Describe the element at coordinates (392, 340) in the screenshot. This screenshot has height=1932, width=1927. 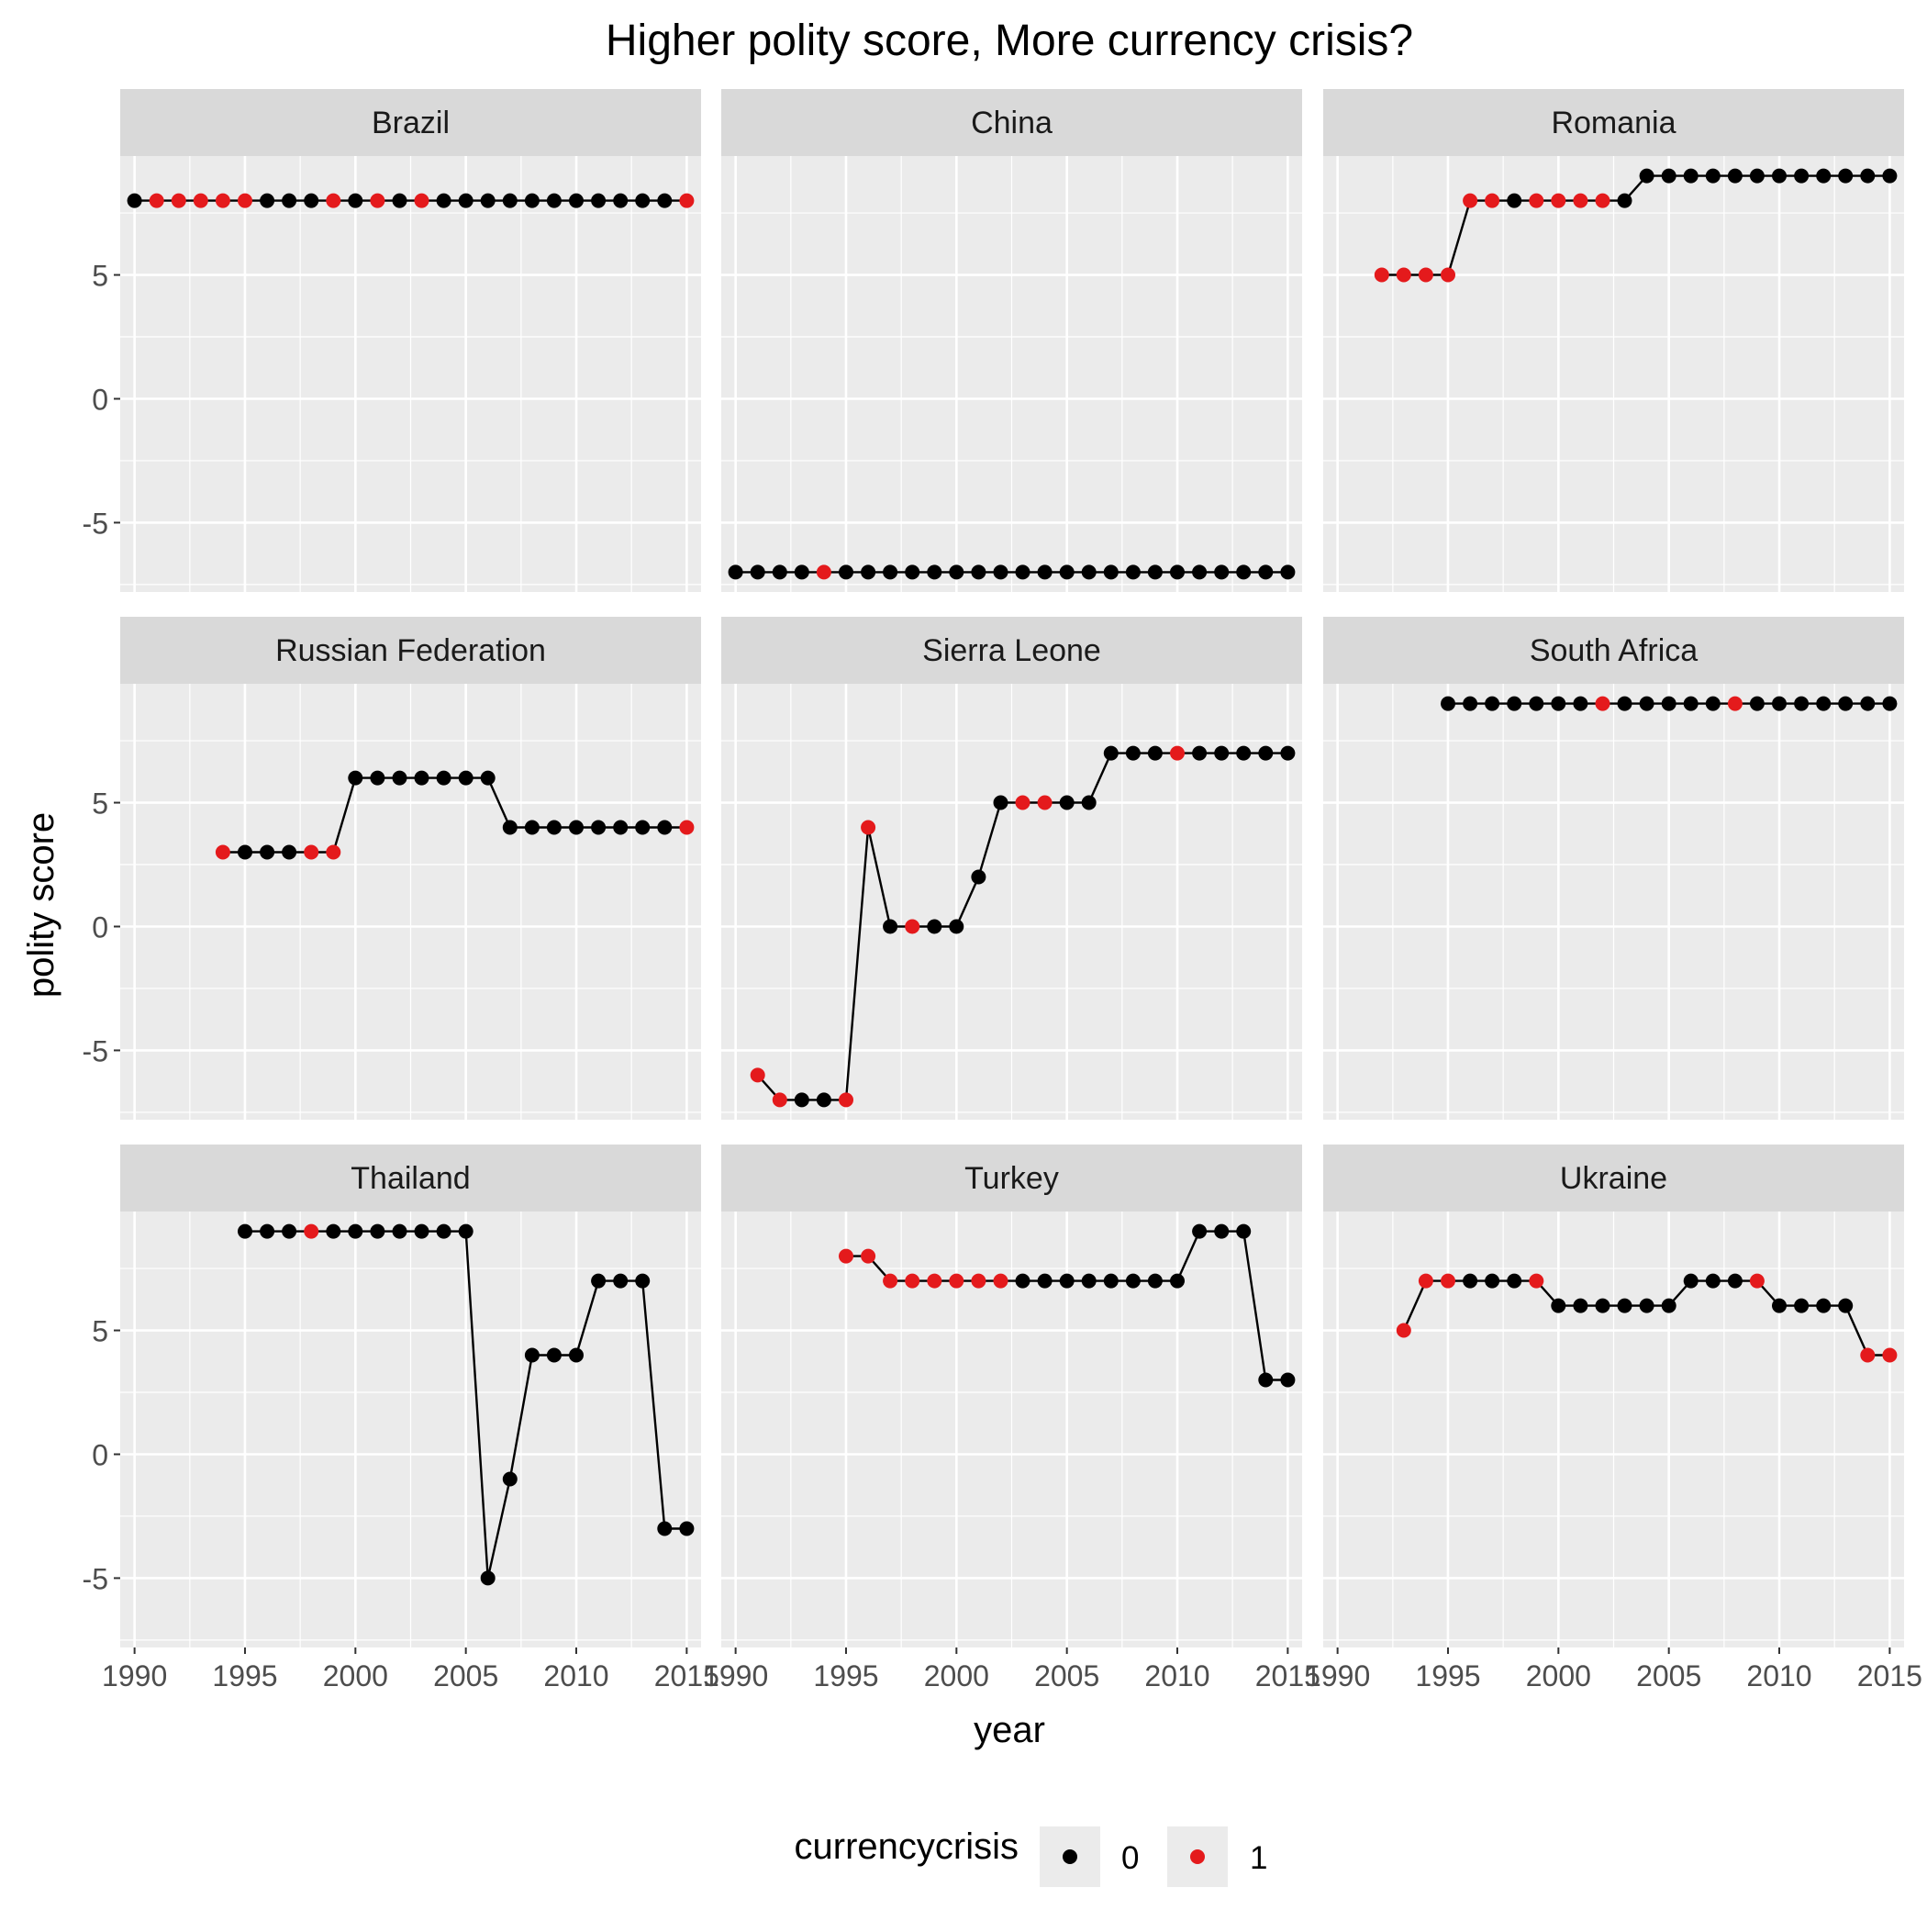
I see `facet-brazil: Brazil 5 0 -5` at that location.